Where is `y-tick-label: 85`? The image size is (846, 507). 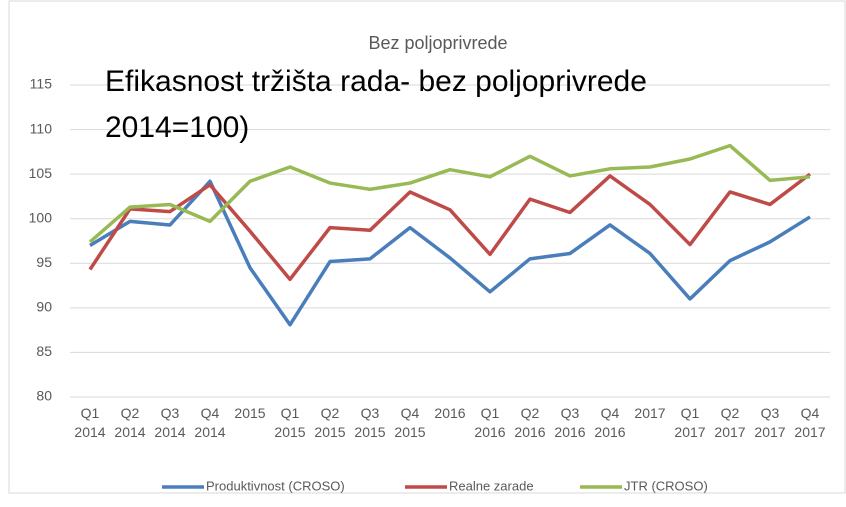
y-tick-label: 85 is located at coordinates (44, 351).